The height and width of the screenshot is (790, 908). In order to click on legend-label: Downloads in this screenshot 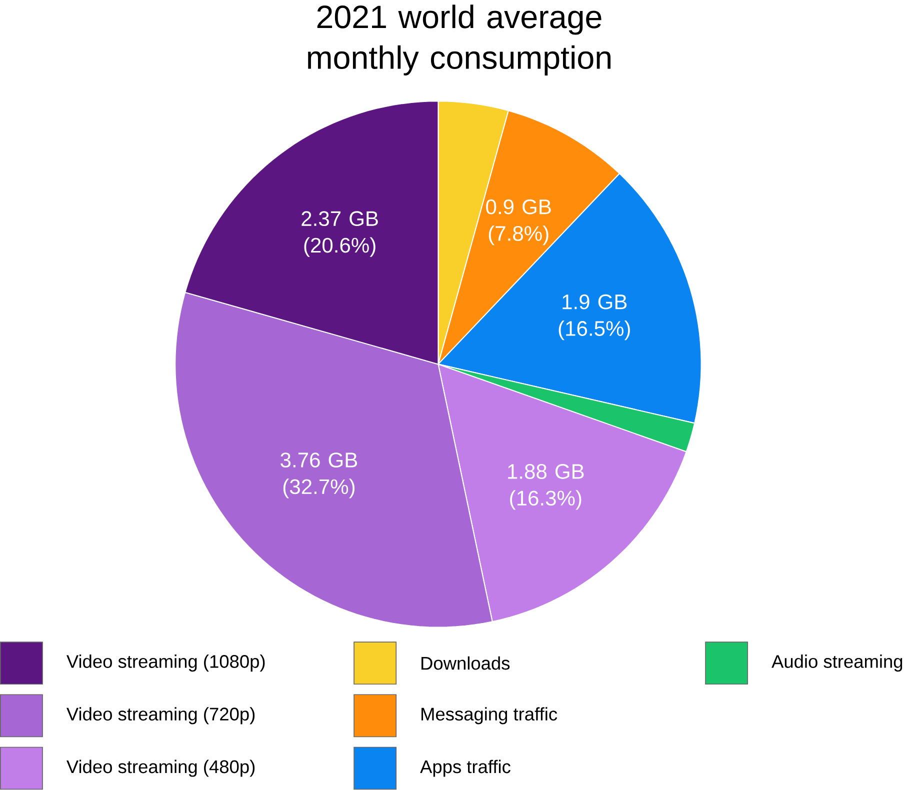, I will do `click(466, 663)`.